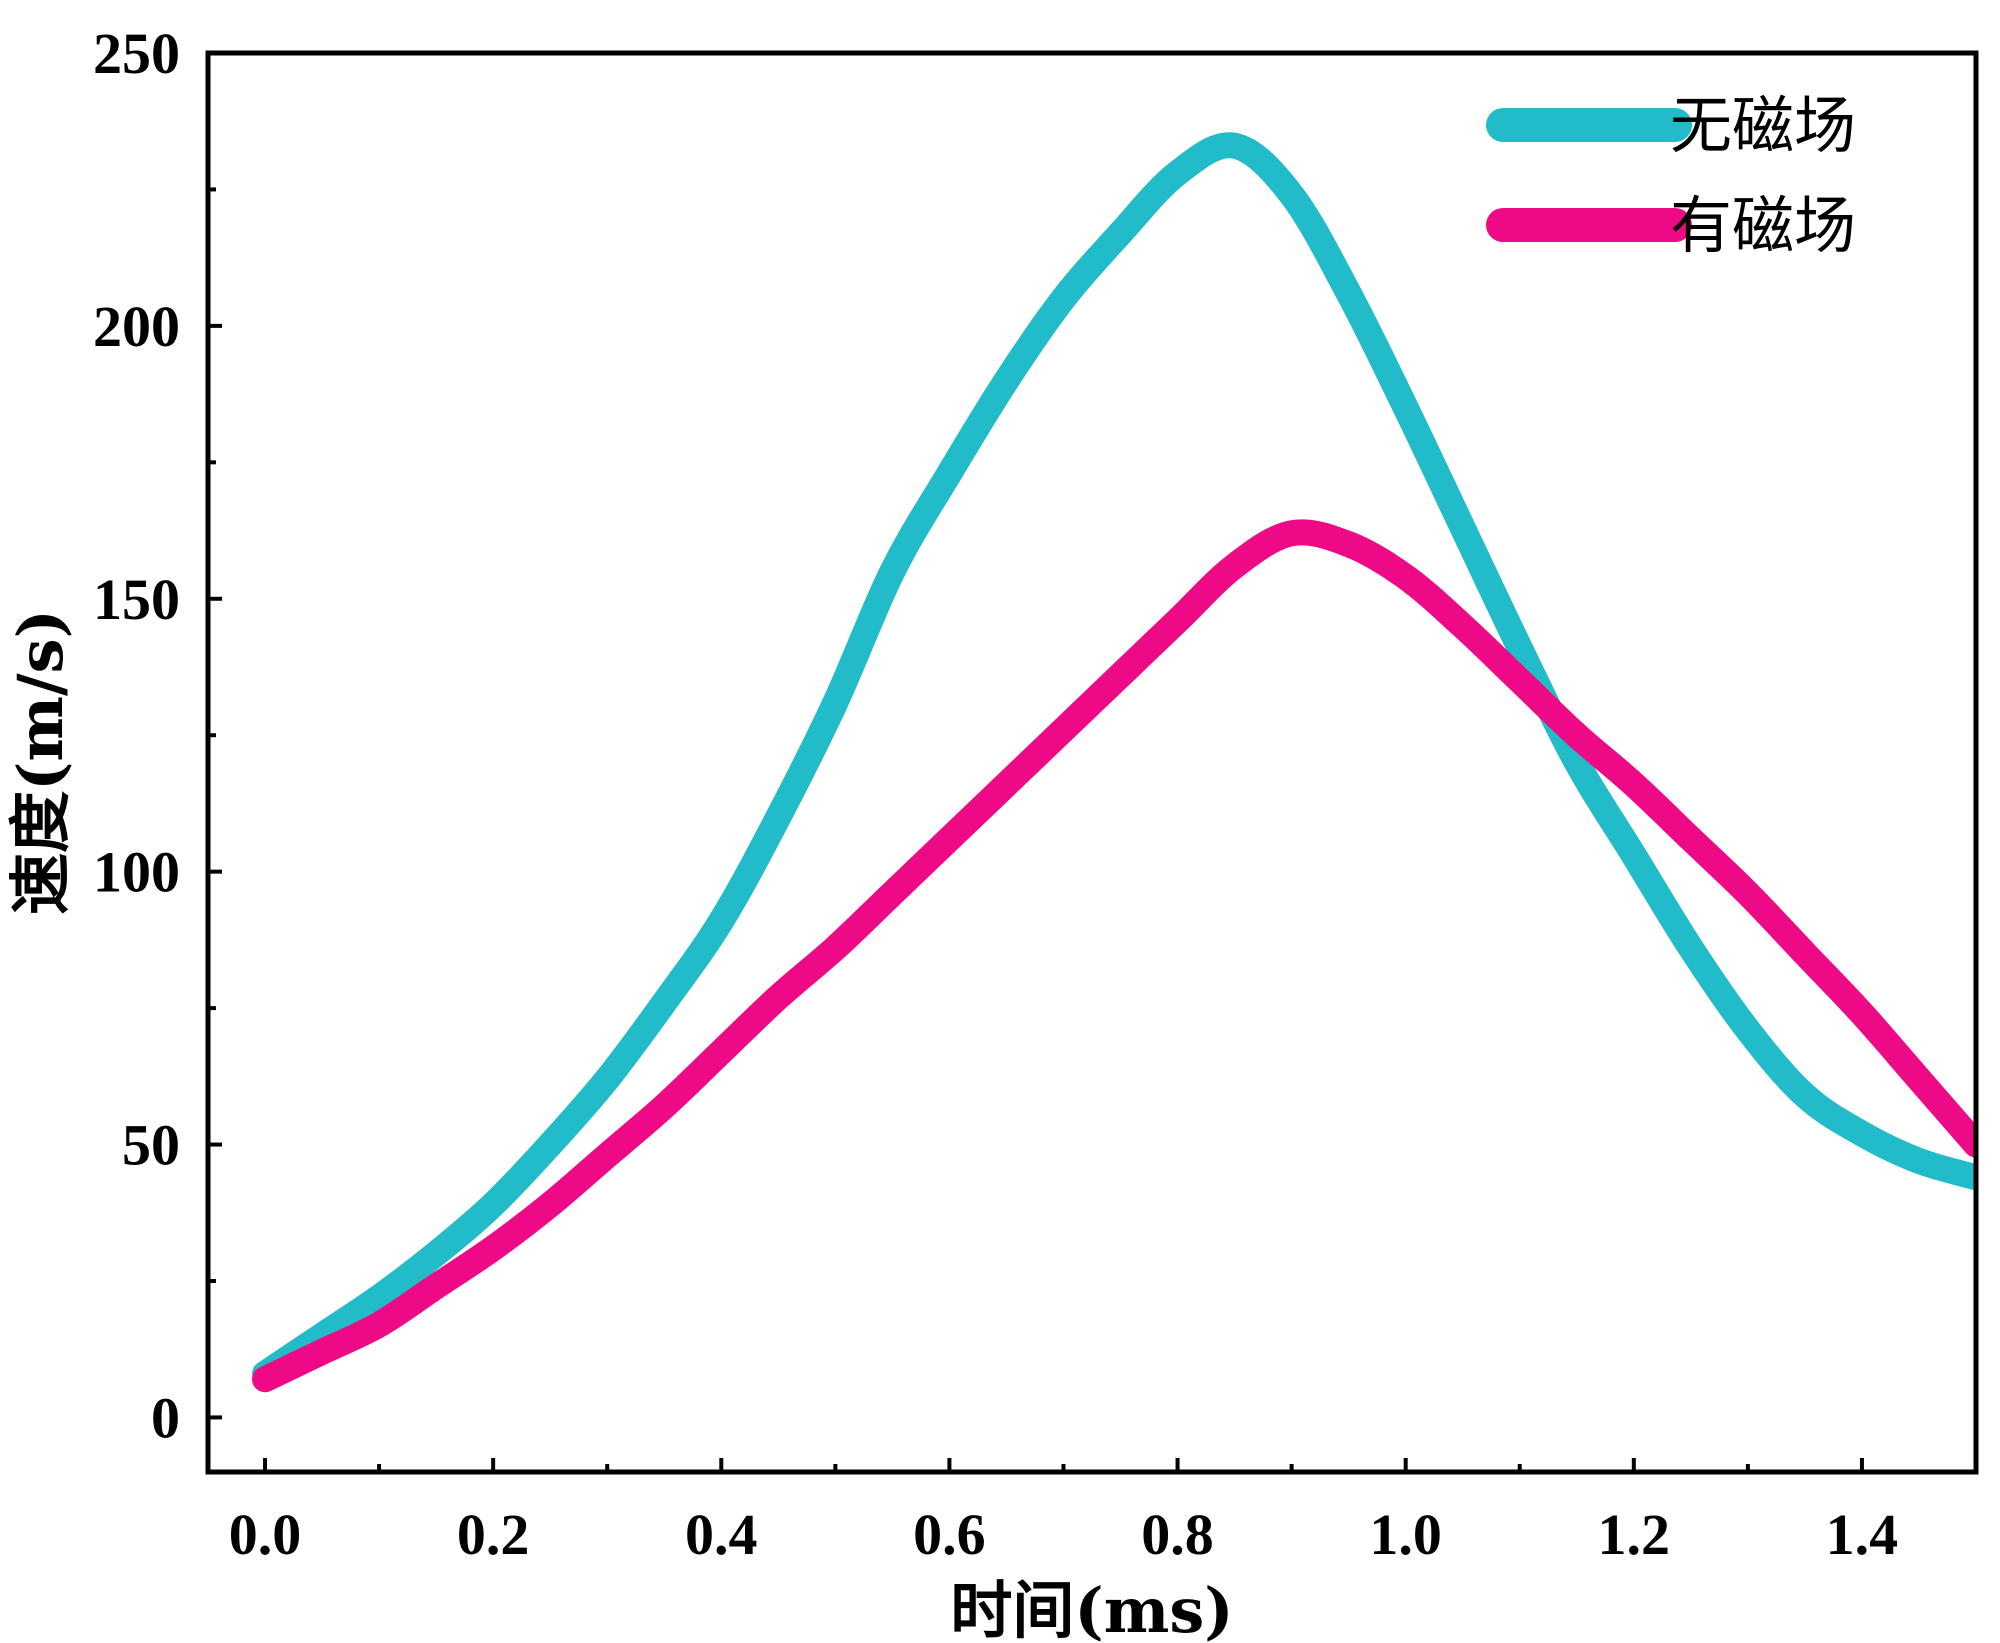  Describe the element at coordinates (1763, 225) in the screenshot. I see `legend-label: 有磁场` at that location.